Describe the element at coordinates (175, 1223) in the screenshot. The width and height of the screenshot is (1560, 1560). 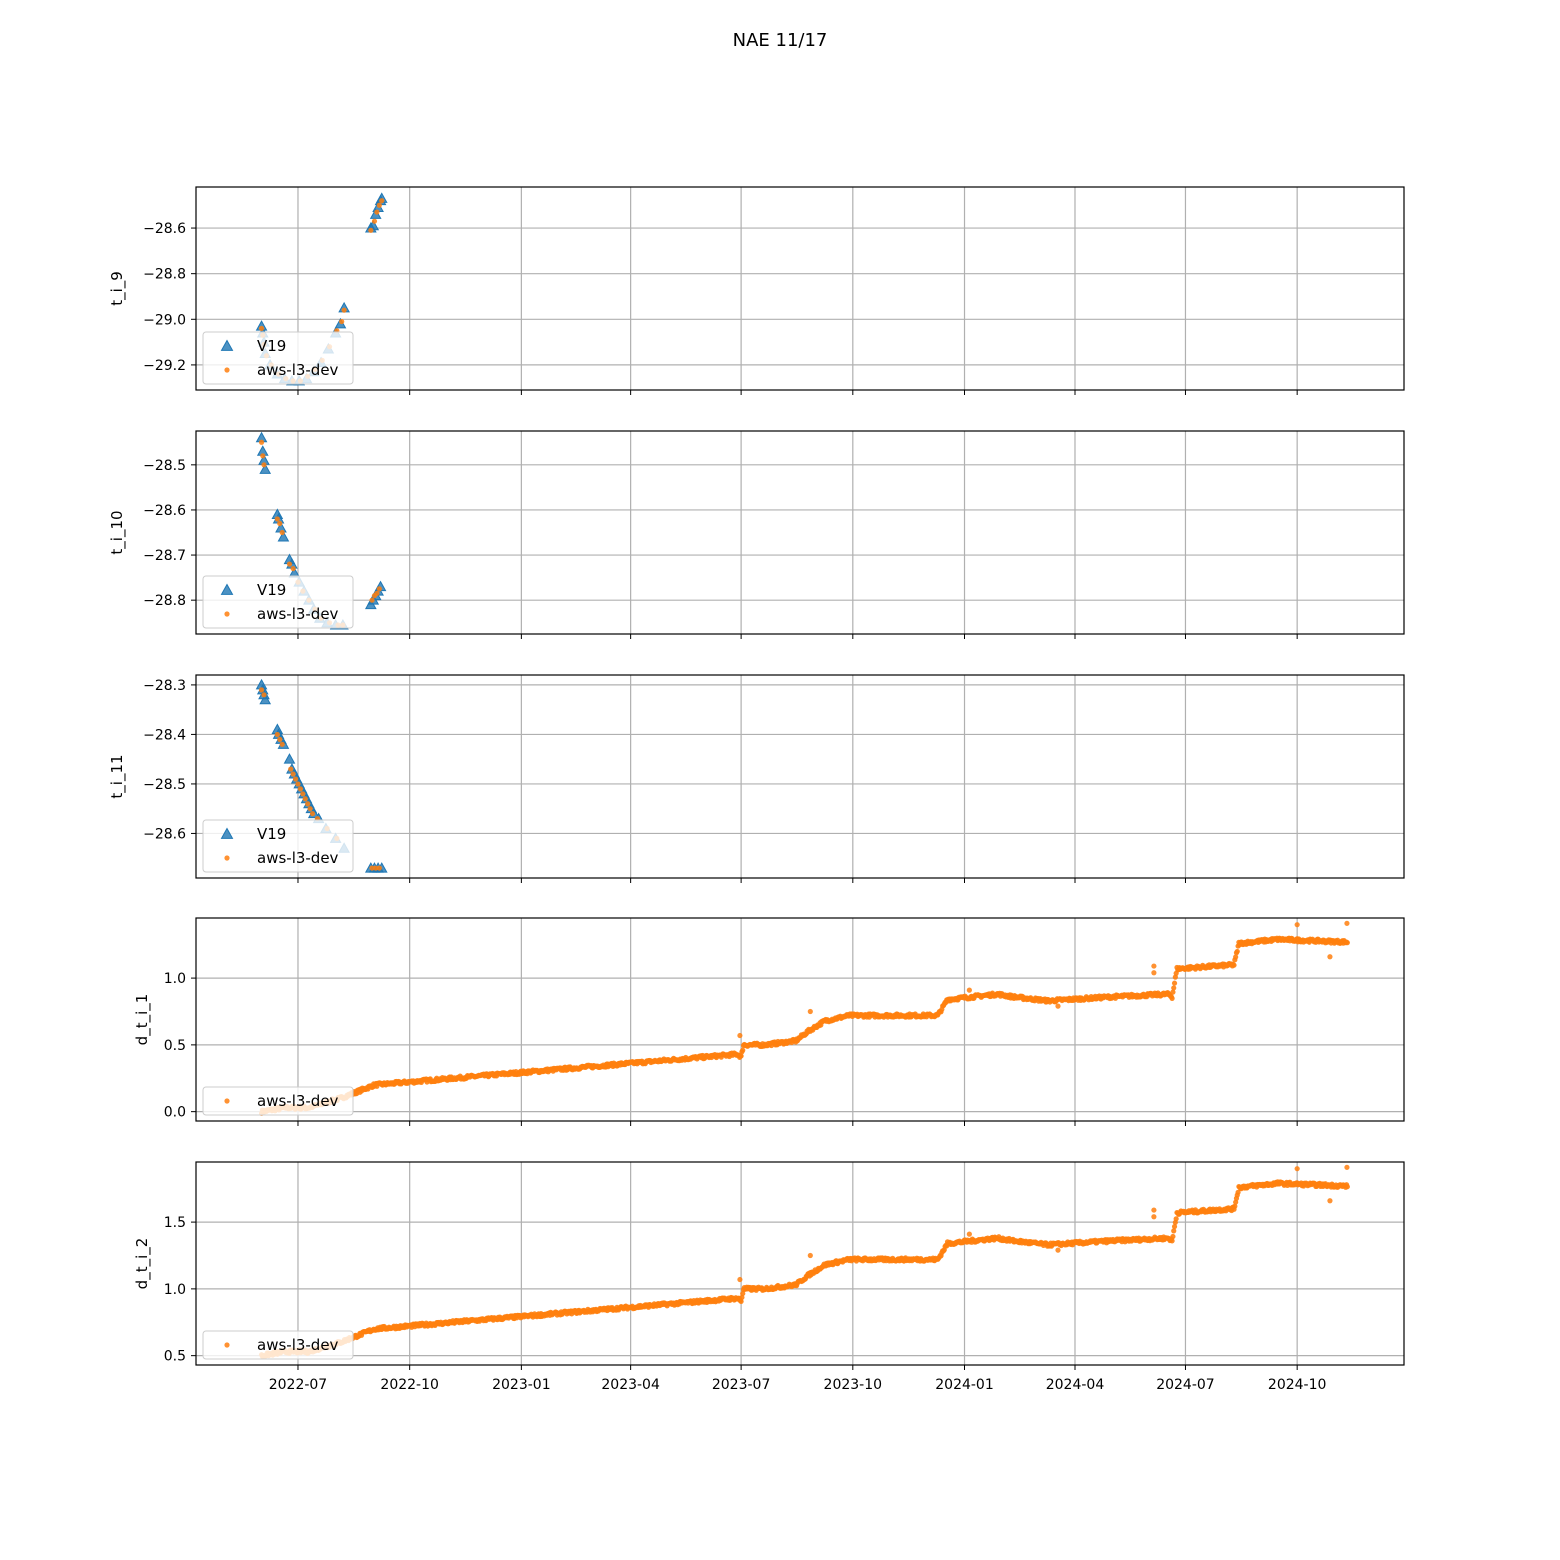
I see `y-tick-label: 1.5` at that location.